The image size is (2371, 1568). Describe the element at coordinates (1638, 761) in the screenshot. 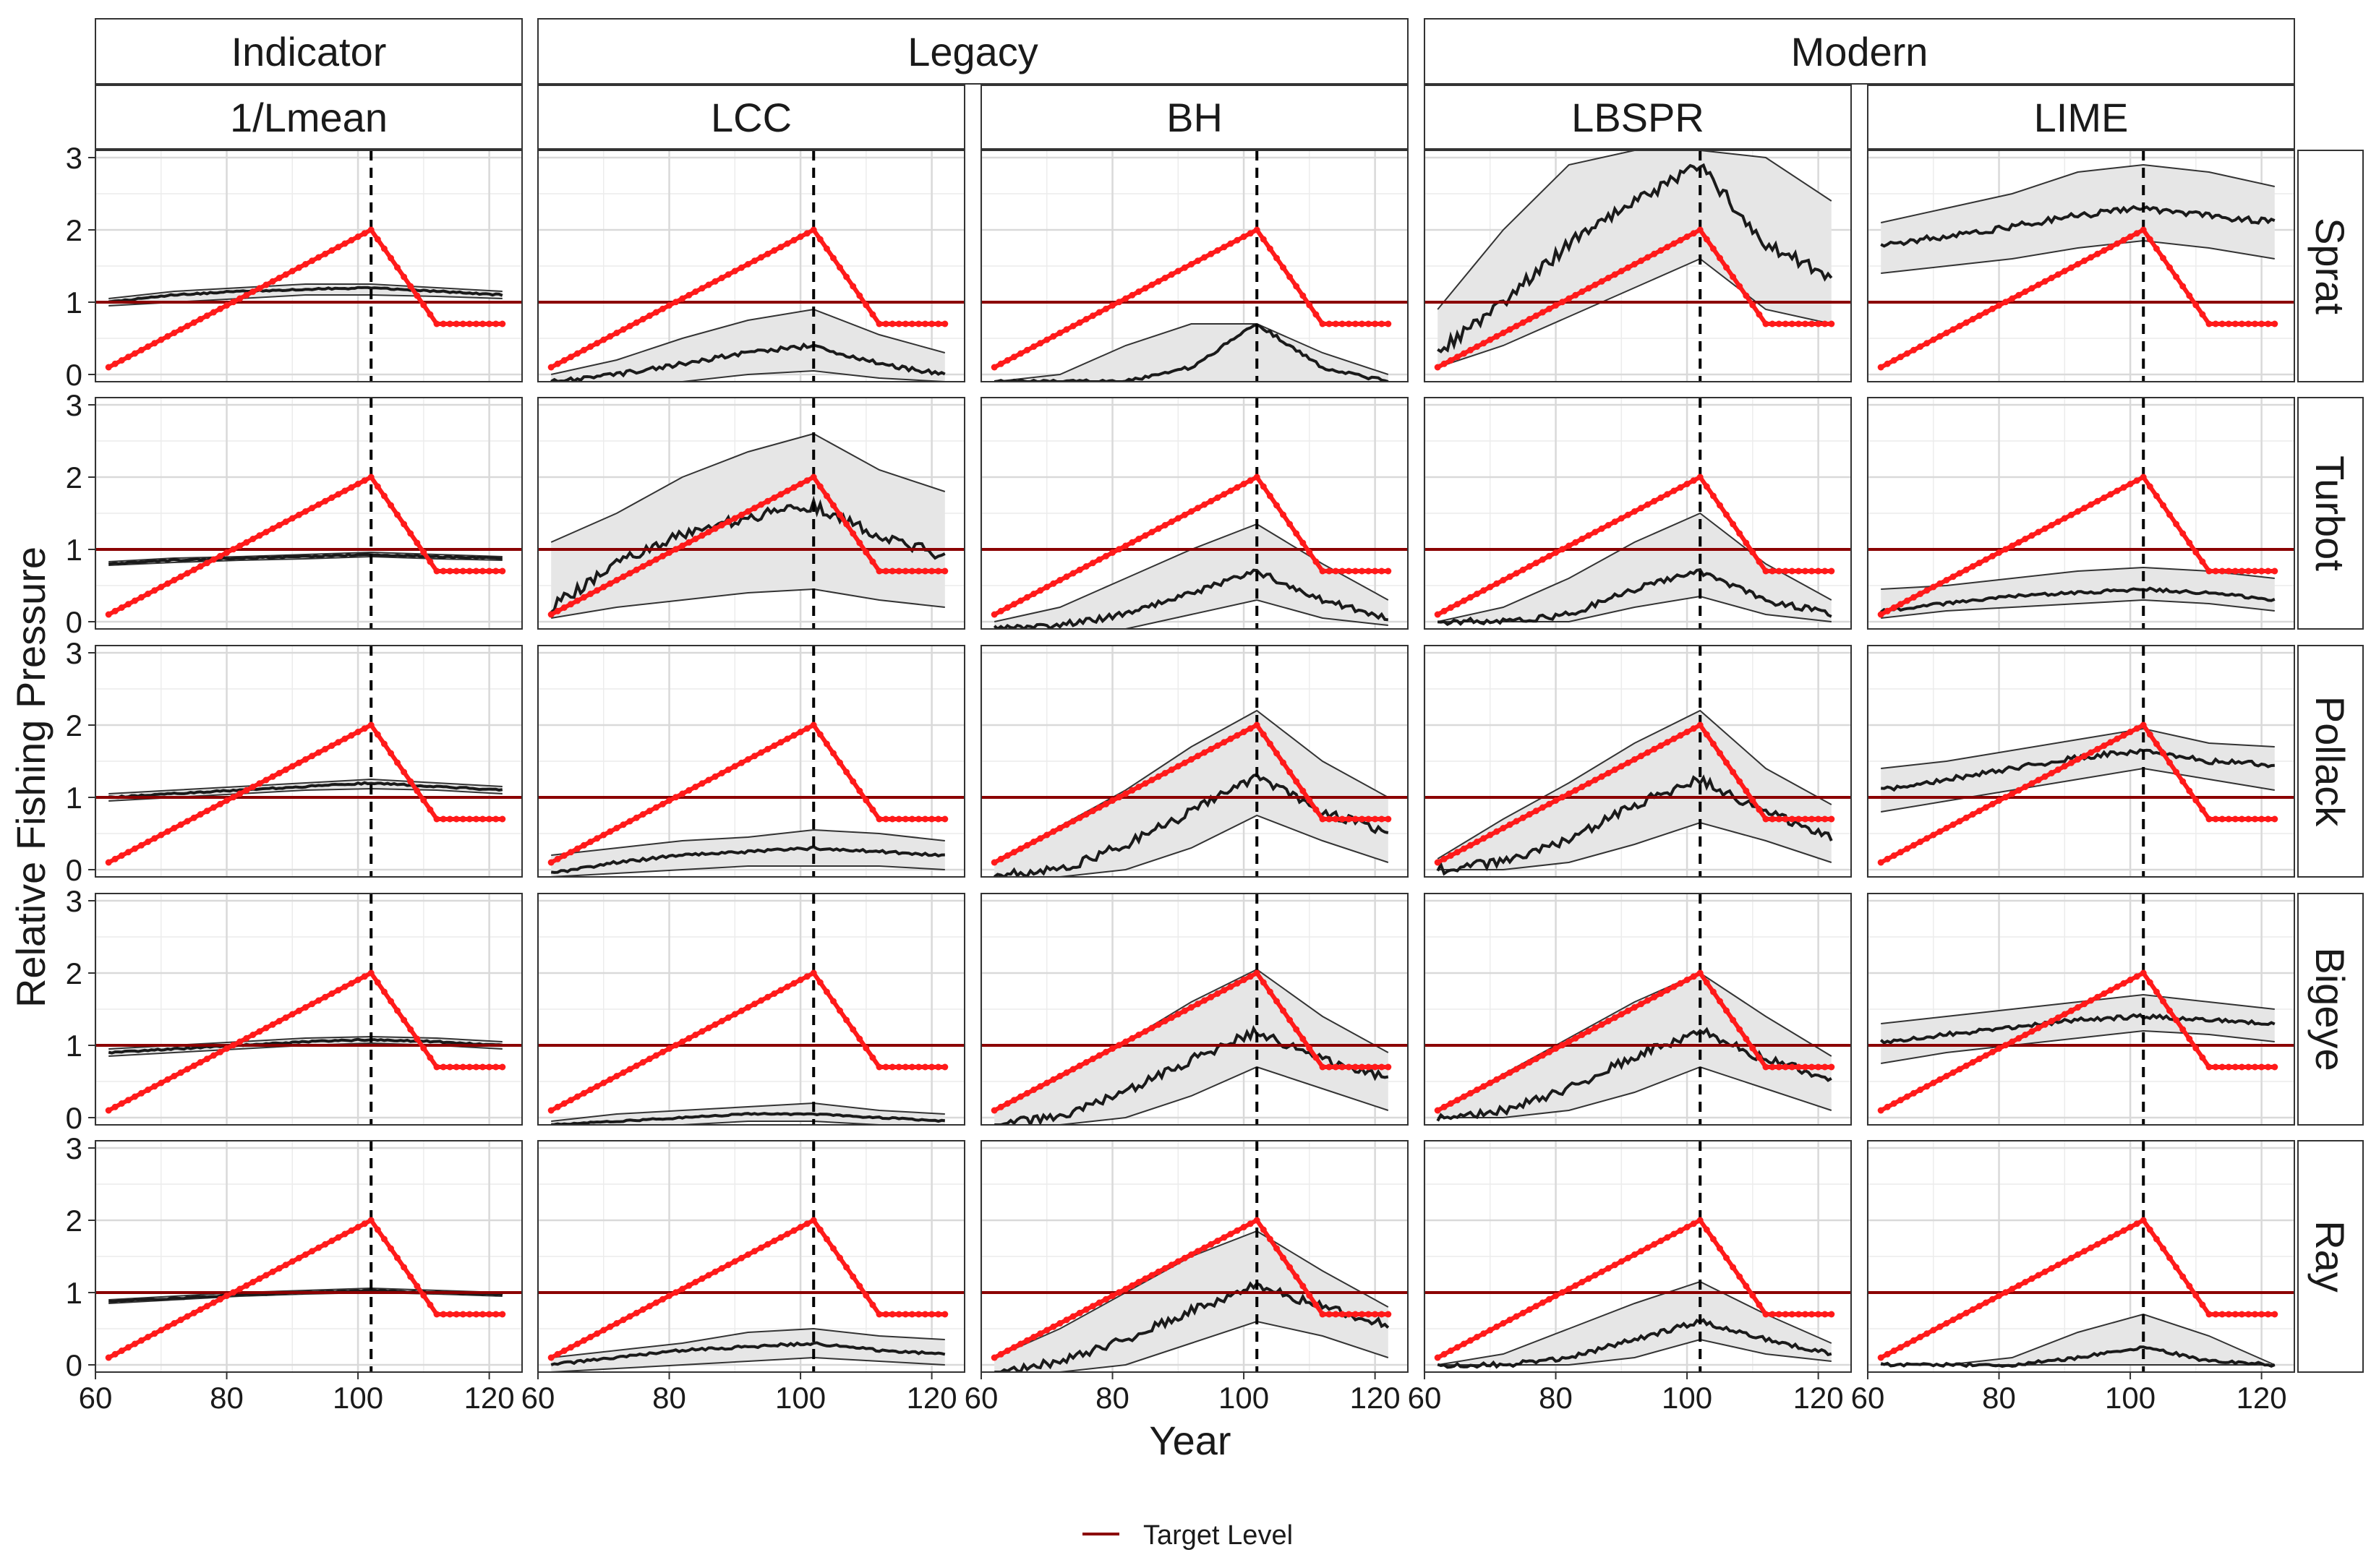

I see `panel-border` at that location.